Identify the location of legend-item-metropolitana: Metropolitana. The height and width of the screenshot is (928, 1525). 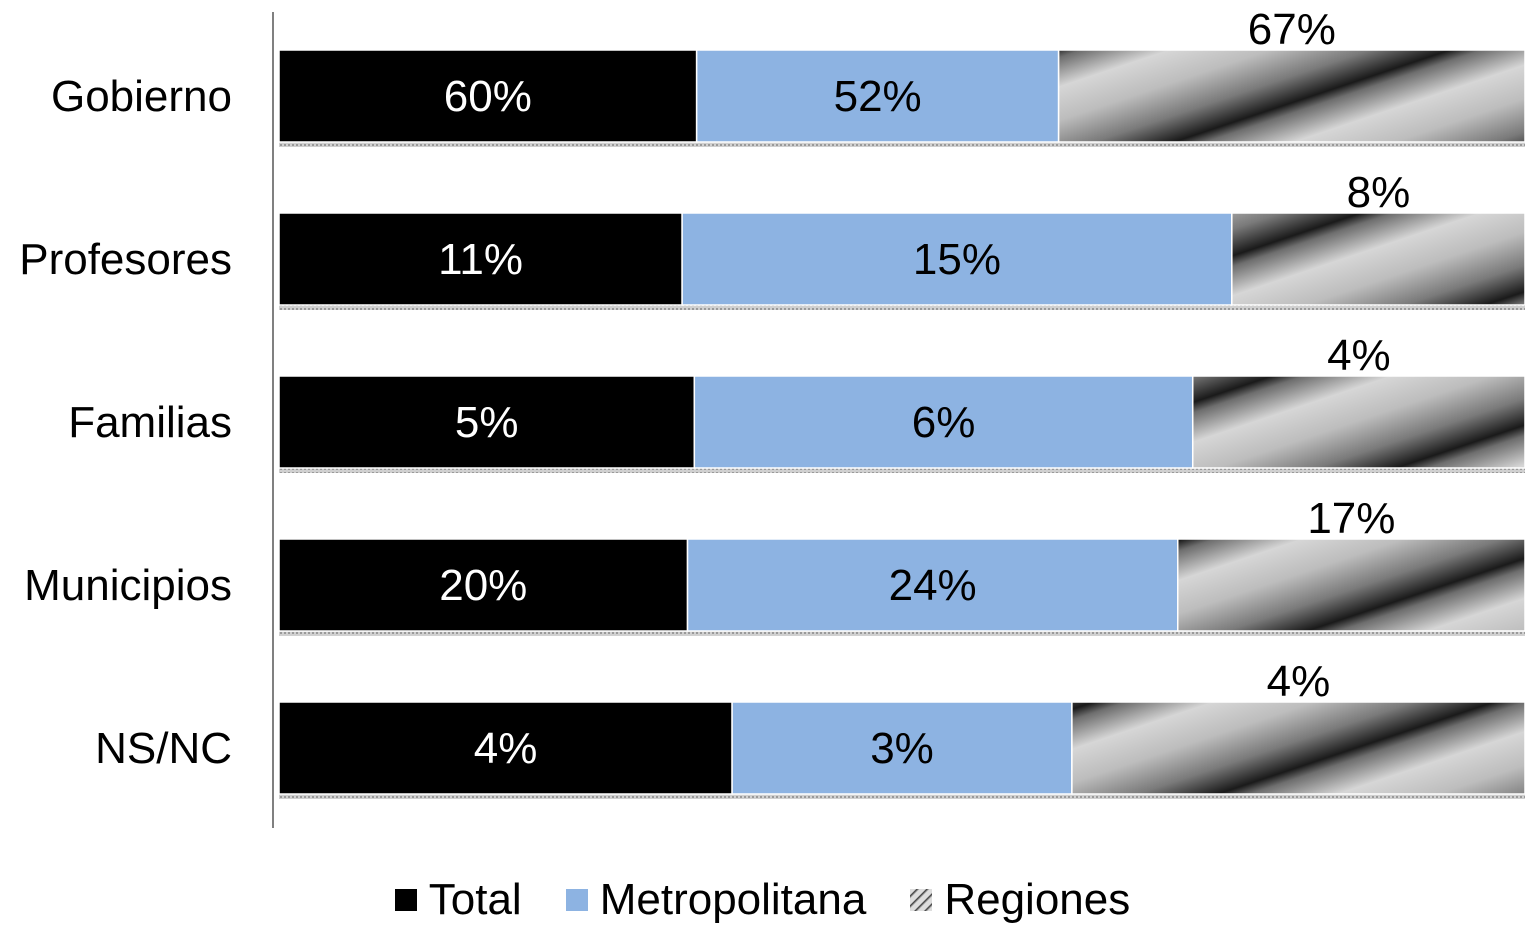
(716, 899).